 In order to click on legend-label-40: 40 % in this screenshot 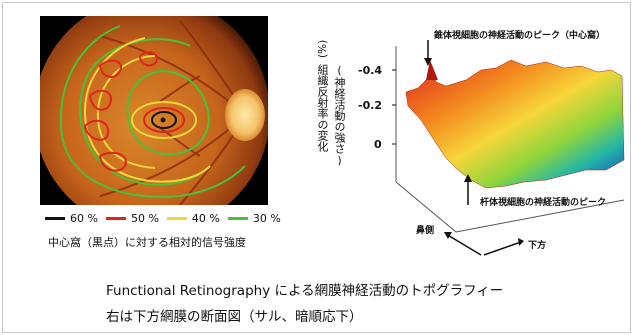, I will do `click(205, 218)`.